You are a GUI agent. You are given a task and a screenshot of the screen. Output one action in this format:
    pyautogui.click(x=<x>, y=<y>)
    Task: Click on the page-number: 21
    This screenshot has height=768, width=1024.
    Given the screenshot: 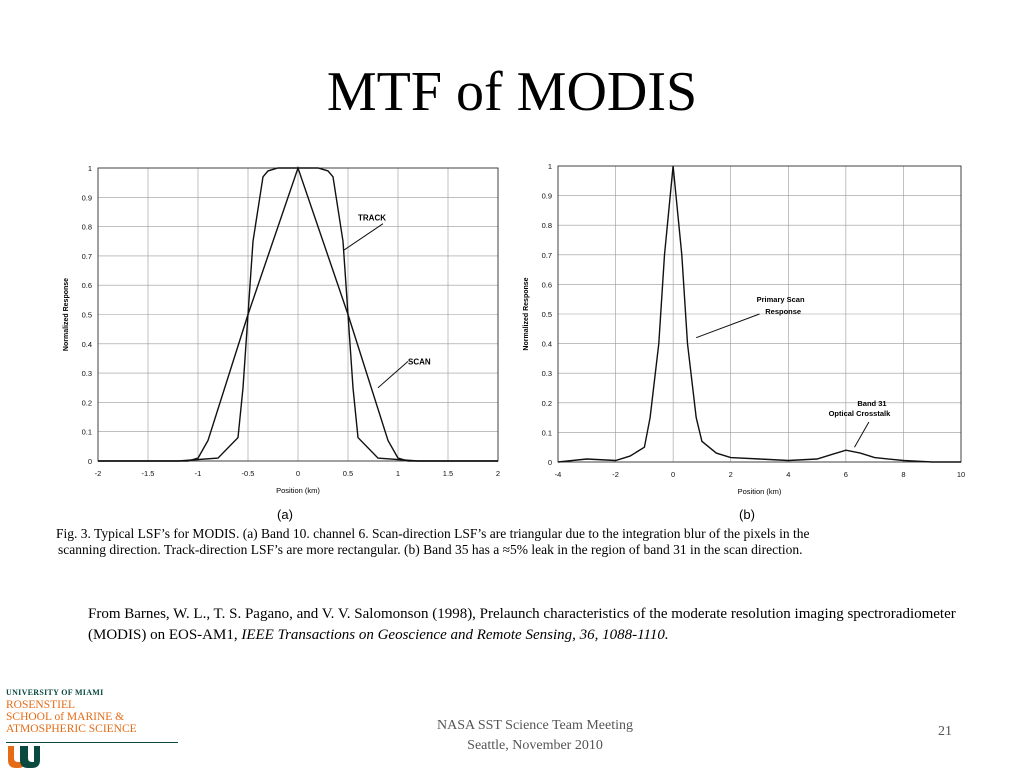 What is the action you would take?
    pyautogui.click(x=945, y=731)
    